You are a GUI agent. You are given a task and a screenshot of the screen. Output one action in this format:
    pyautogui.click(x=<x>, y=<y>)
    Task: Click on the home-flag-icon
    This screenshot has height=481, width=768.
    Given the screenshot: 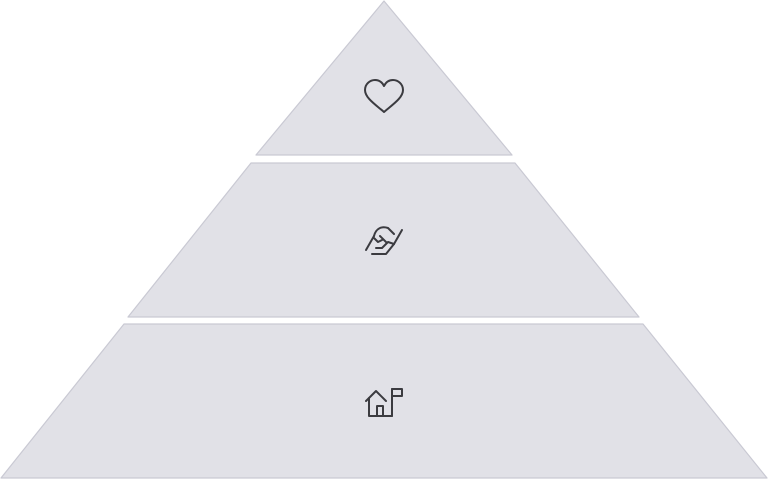 What is the action you would take?
    pyautogui.click(x=384, y=402)
    